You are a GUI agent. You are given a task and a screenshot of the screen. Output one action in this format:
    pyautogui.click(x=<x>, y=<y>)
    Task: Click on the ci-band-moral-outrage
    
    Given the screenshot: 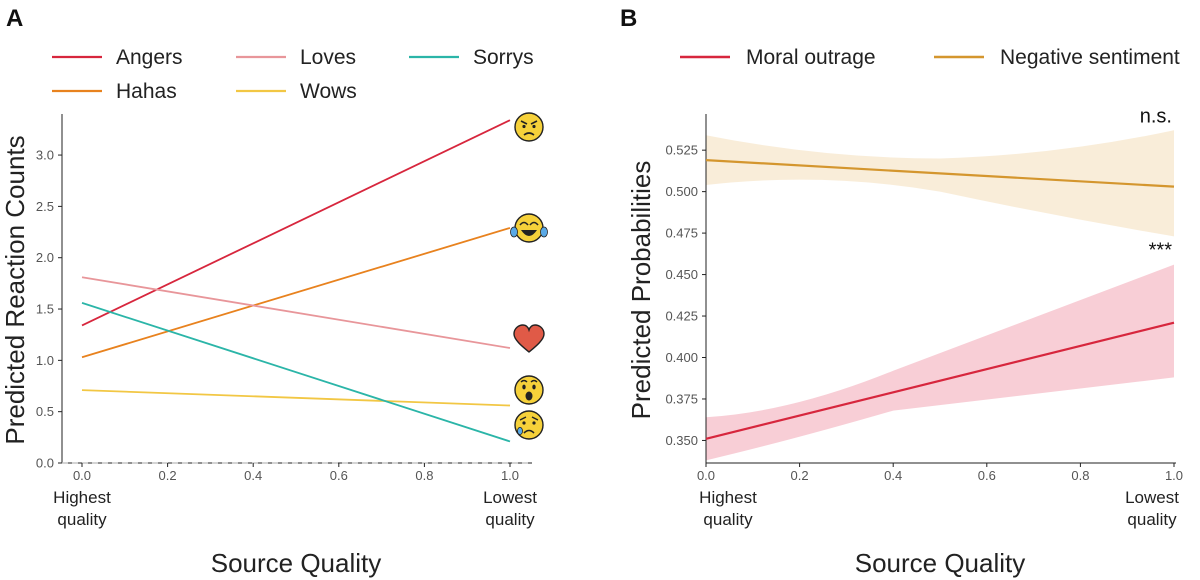 What is the action you would take?
    pyautogui.click(x=940, y=362)
    